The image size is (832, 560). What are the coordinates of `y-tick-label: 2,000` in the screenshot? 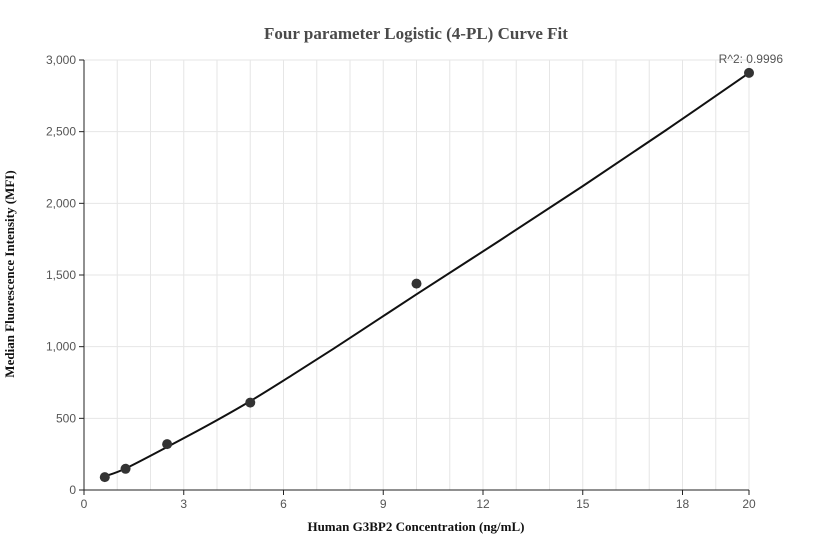 It's located at (61, 203).